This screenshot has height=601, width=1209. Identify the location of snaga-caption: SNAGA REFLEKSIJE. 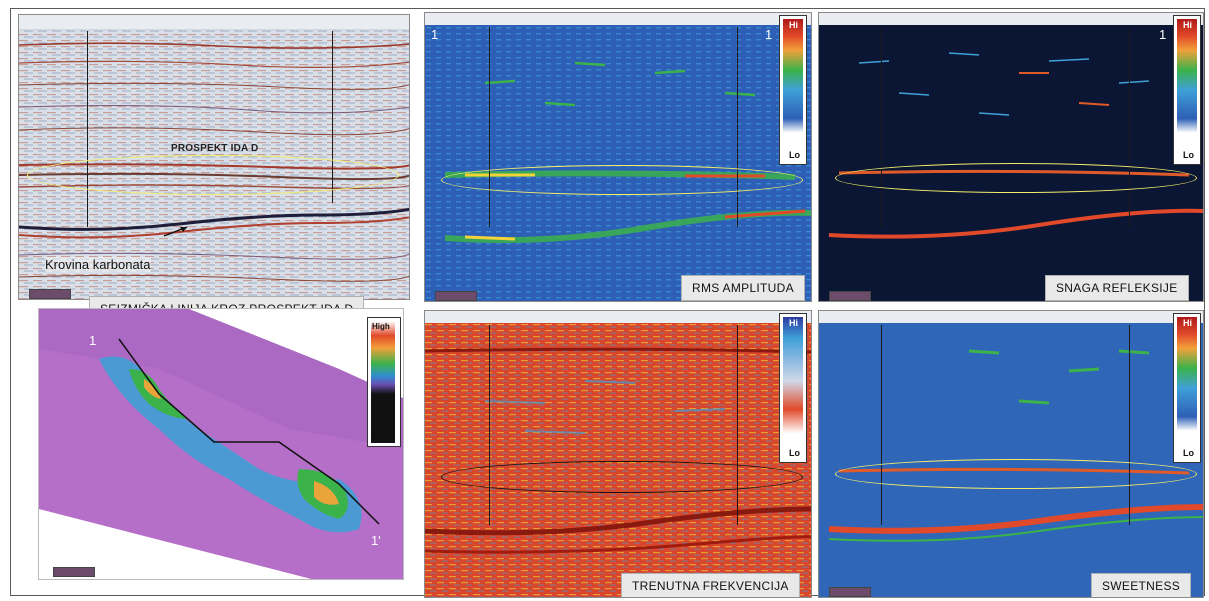
(1117, 288).